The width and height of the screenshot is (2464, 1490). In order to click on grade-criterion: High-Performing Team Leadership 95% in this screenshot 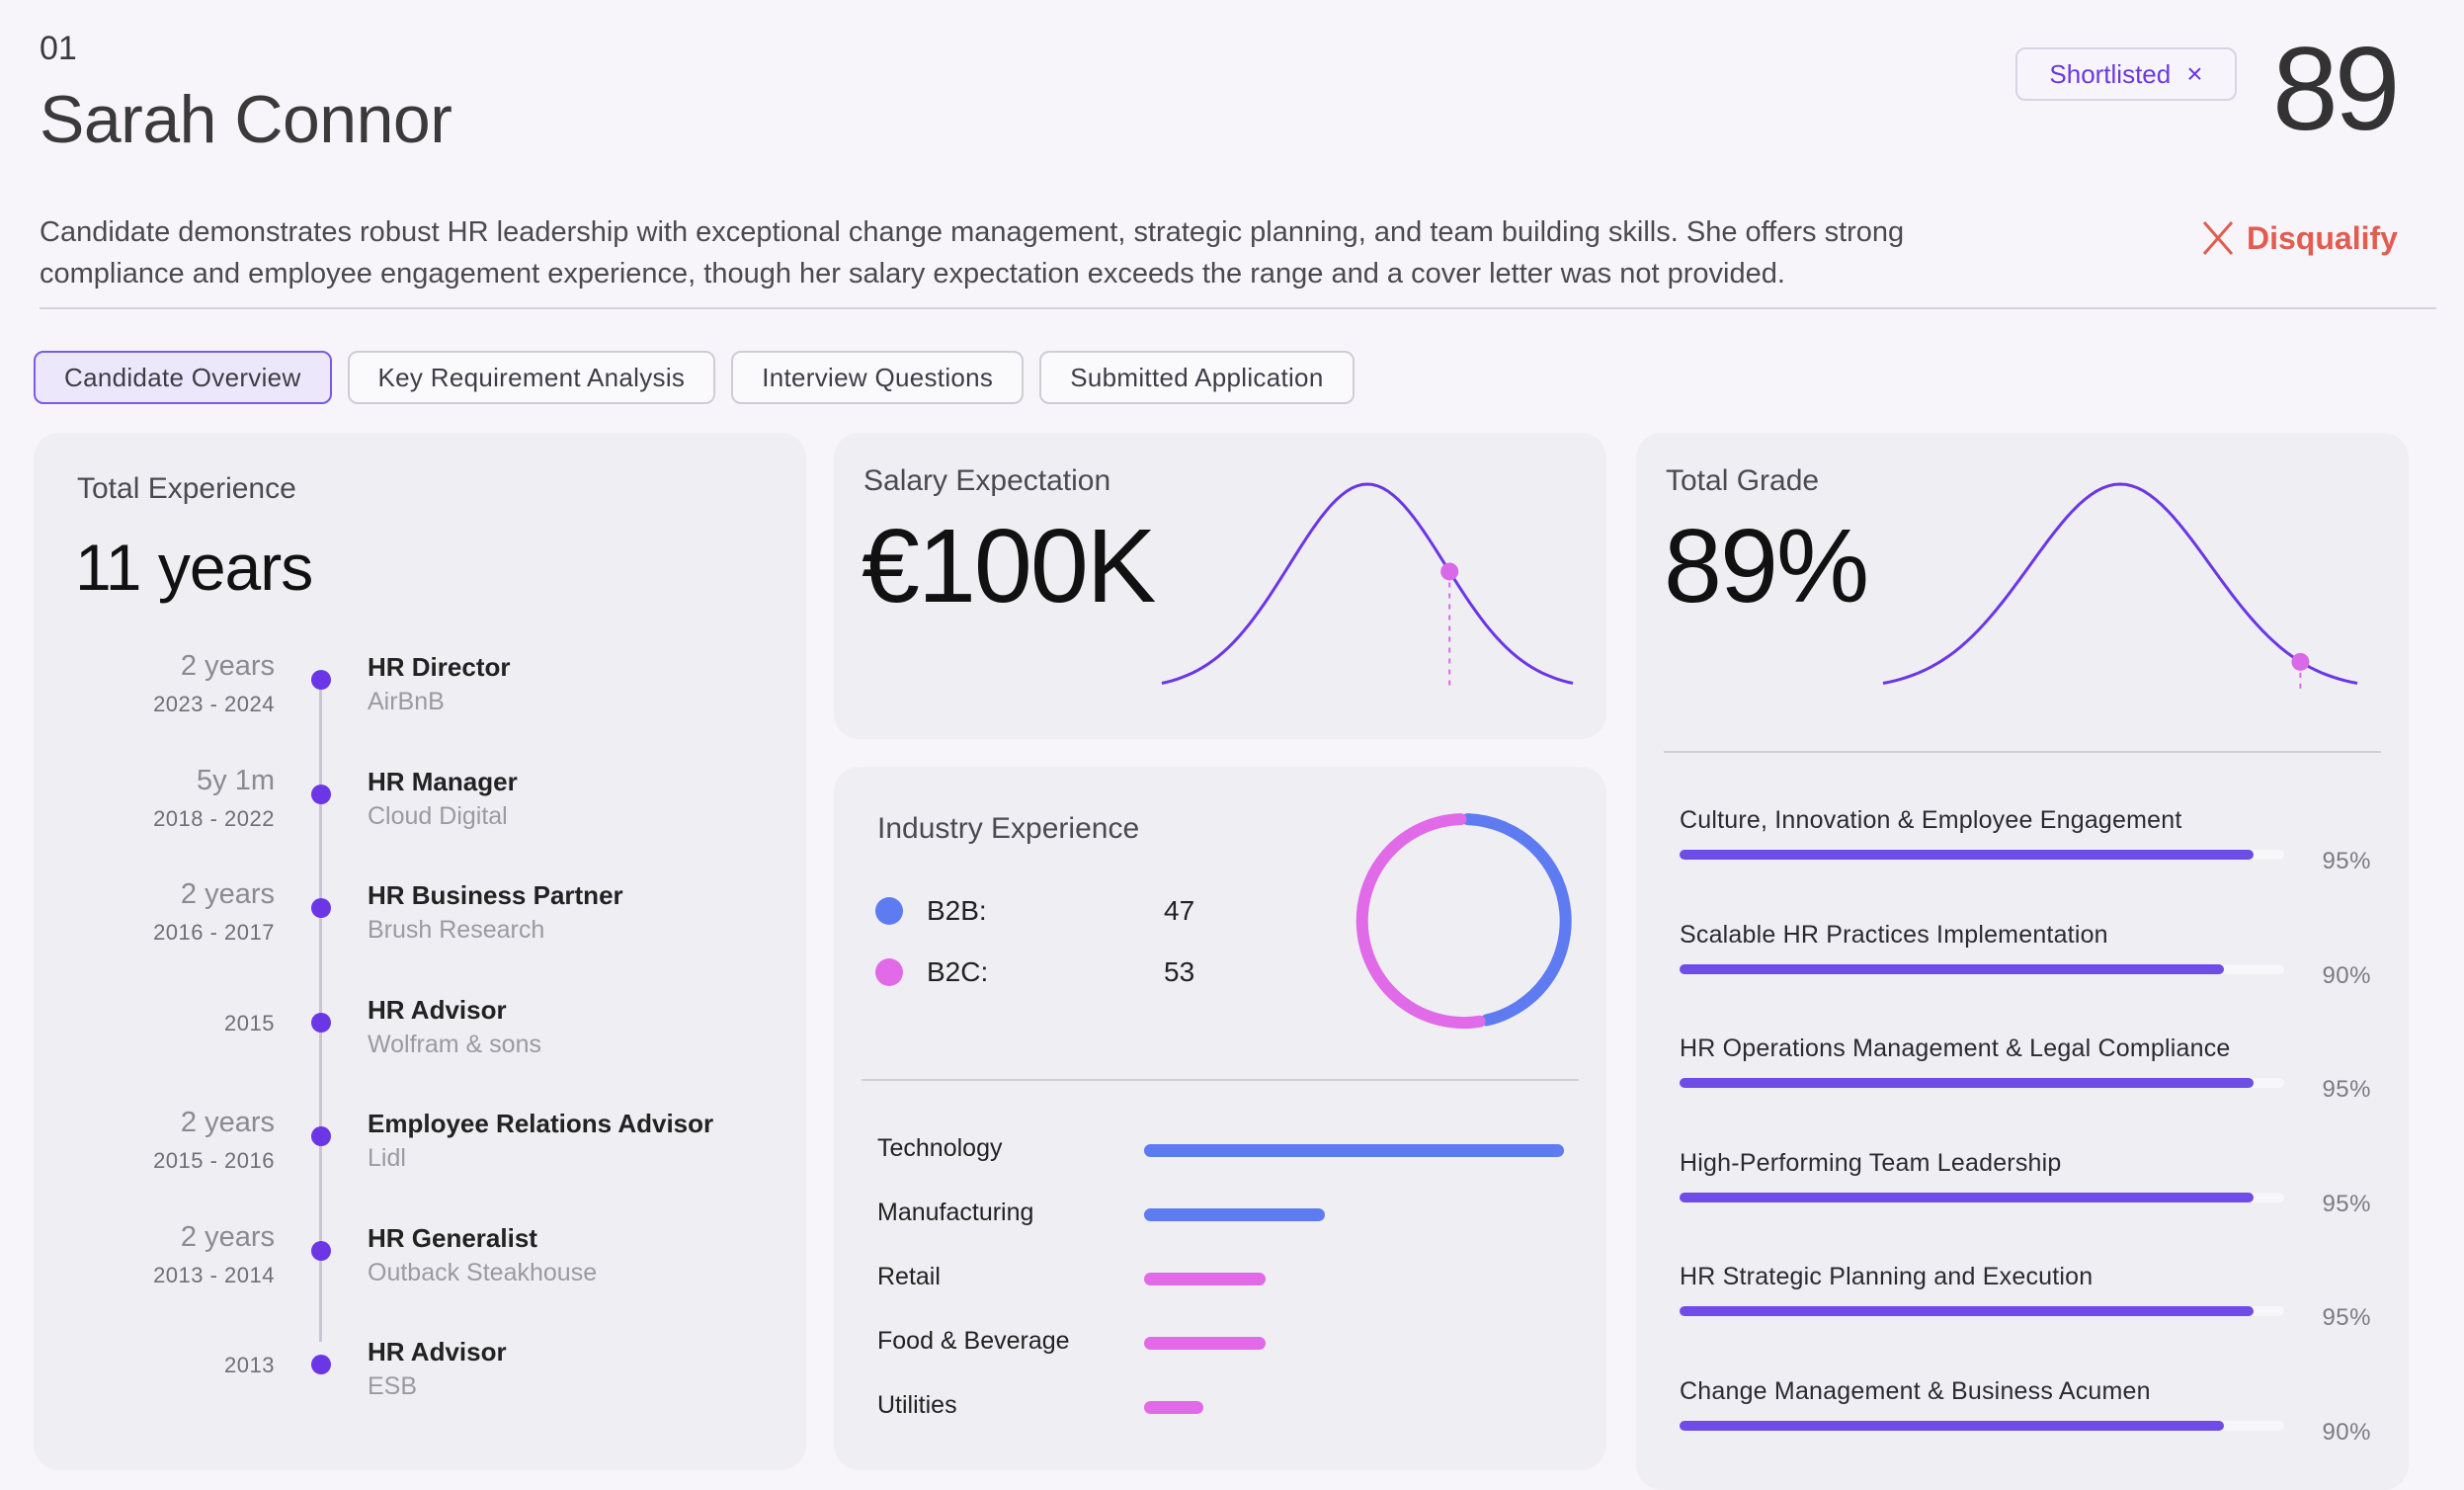, I will do `click(2025, 1188)`.